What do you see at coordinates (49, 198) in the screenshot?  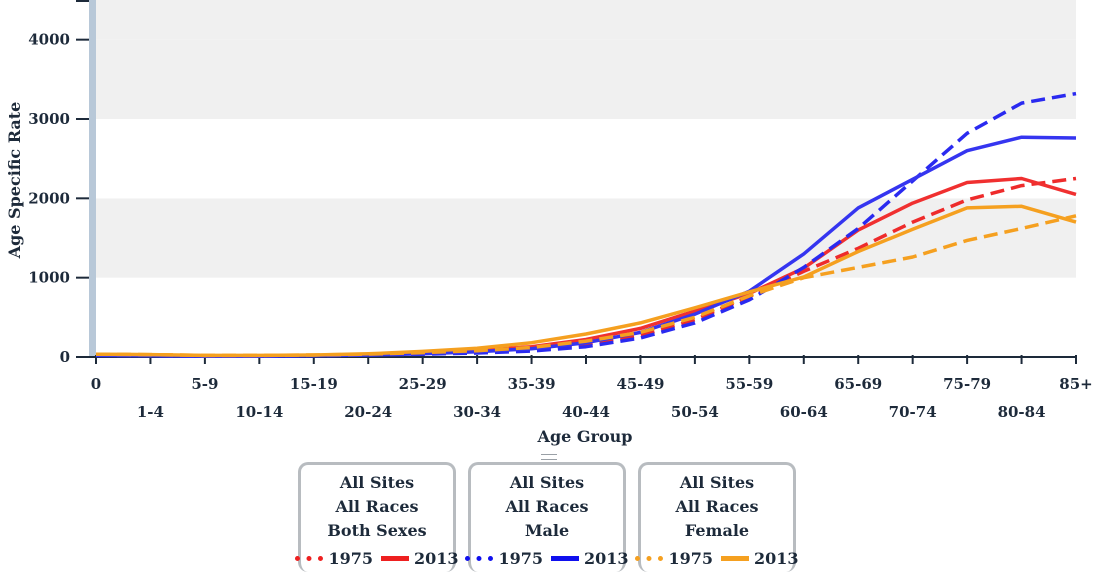 I see `y-tick-label: 2000` at bounding box center [49, 198].